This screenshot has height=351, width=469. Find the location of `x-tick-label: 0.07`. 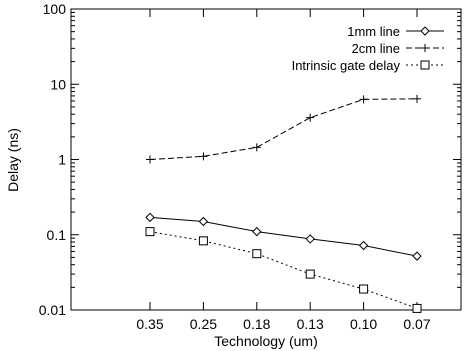

x-tick-label: 0.07 is located at coordinates (416, 324).